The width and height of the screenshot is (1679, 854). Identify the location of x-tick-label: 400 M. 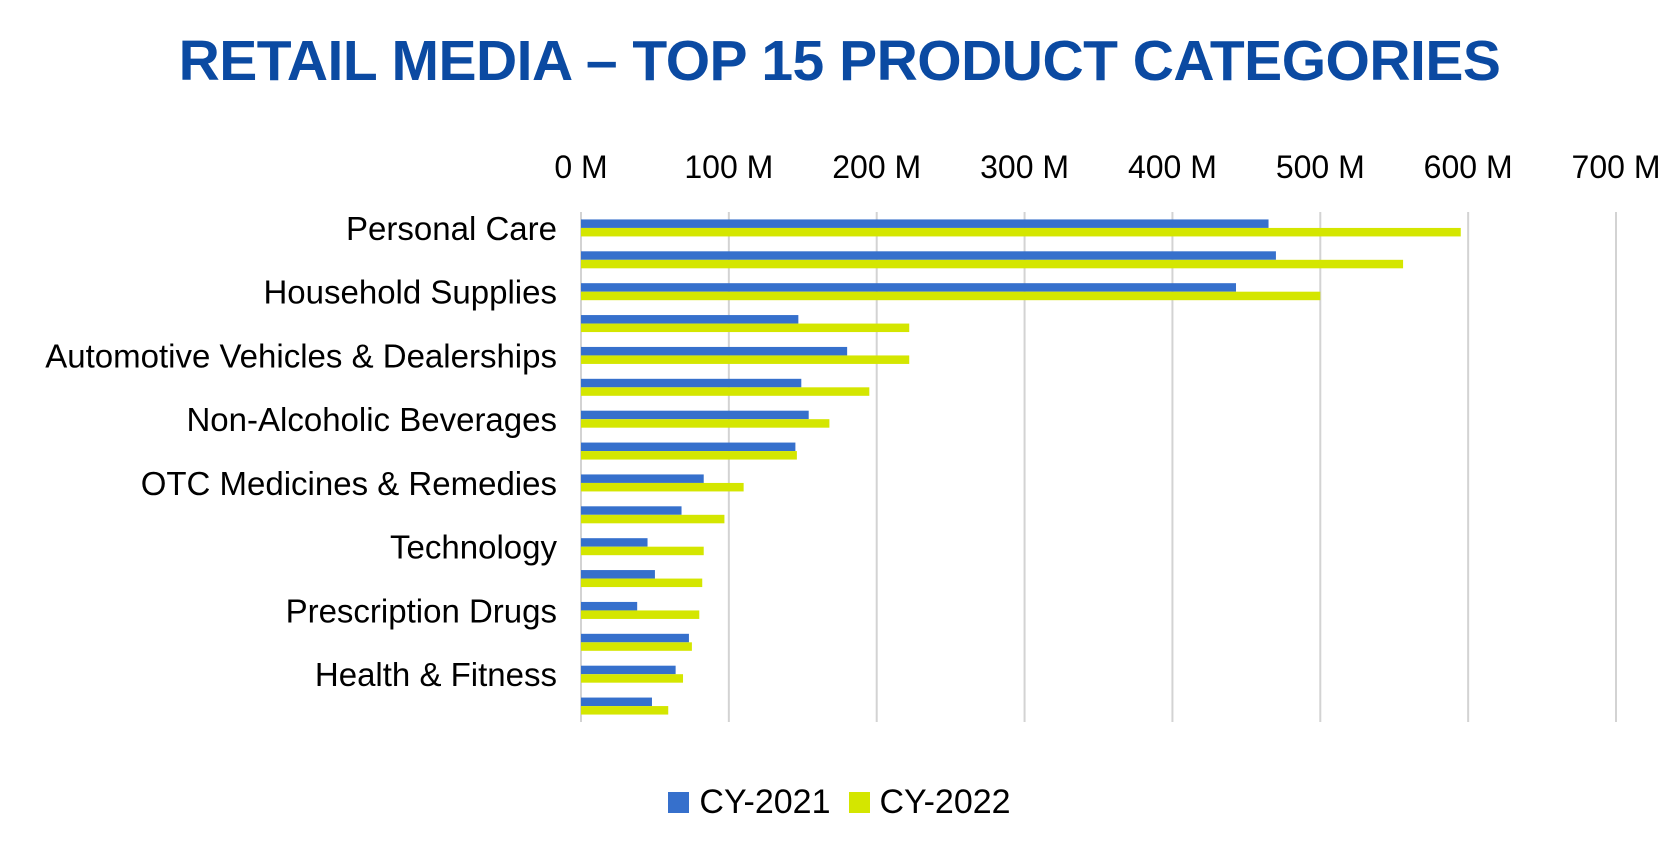
(1172, 167).